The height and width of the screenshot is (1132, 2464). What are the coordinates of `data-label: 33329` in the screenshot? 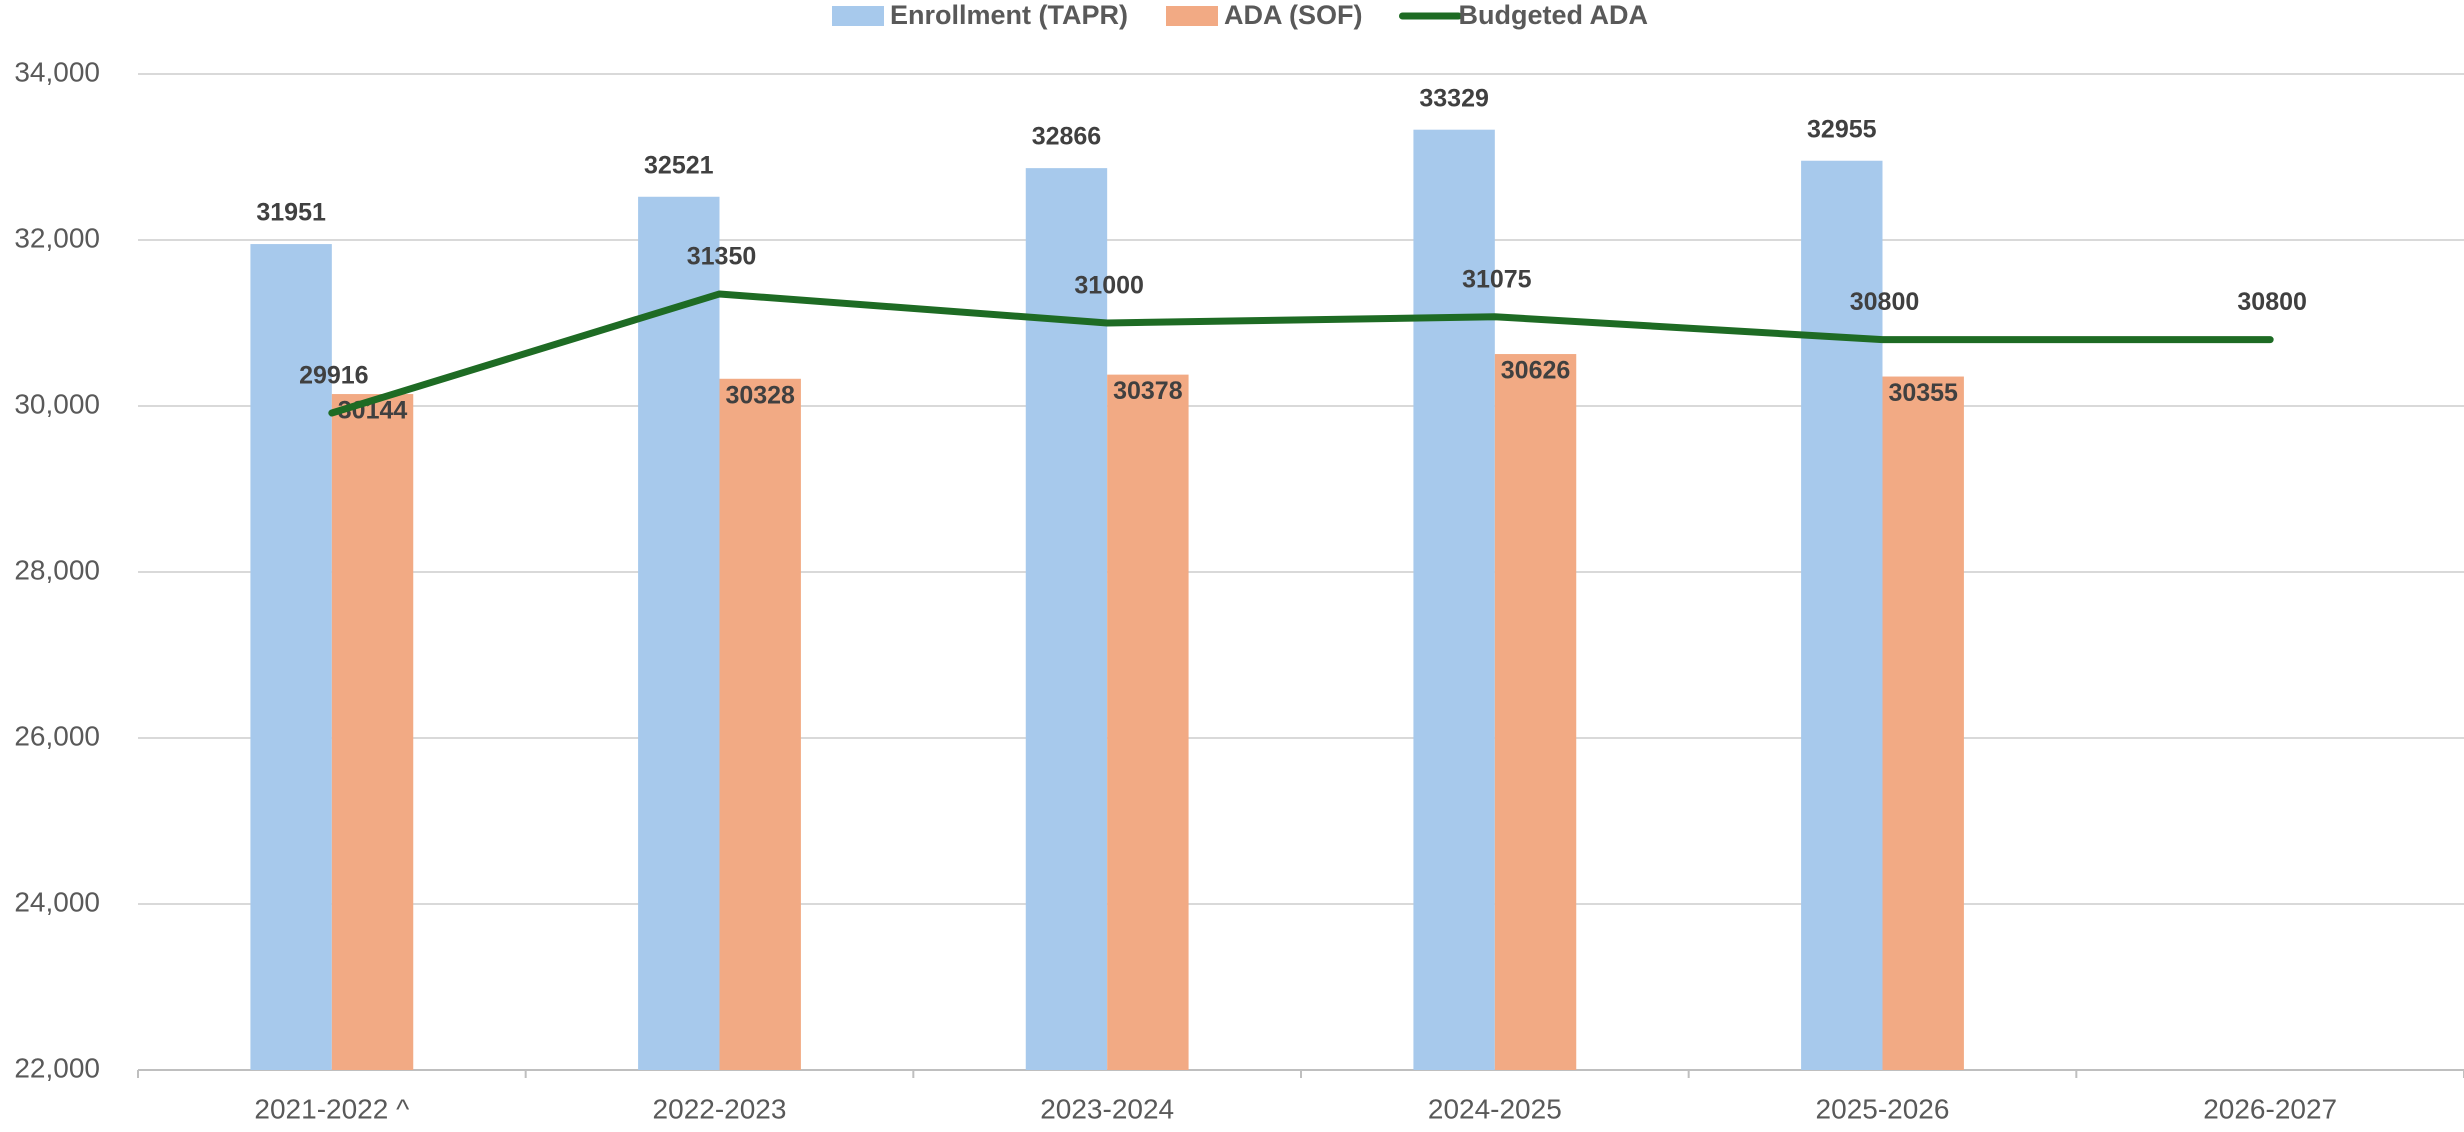 It's located at (1454, 98).